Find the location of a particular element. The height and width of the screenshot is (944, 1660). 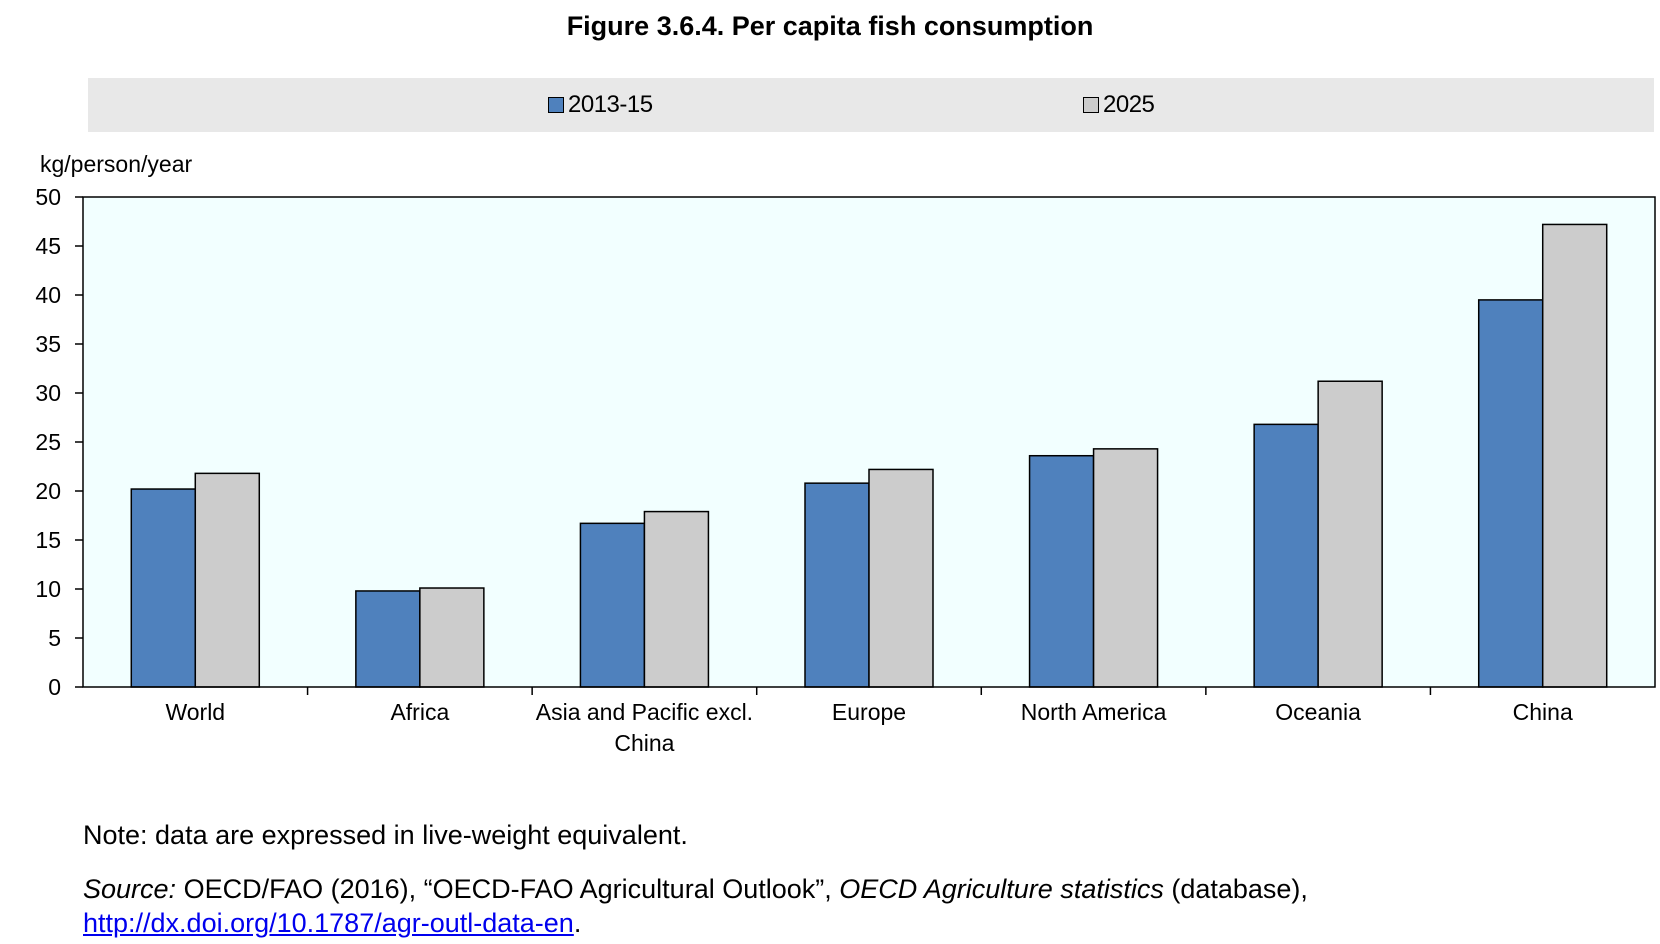

source-end: . is located at coordinates (577, 923).